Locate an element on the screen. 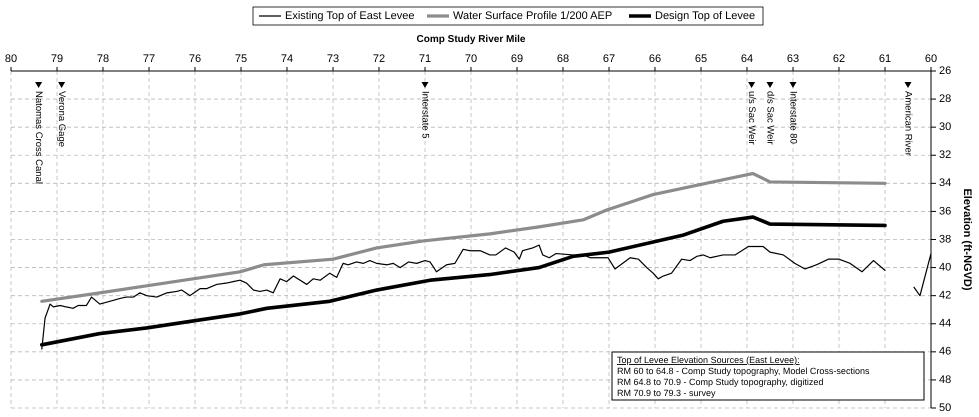  annotation: American River is located at coordinates (908, 123).